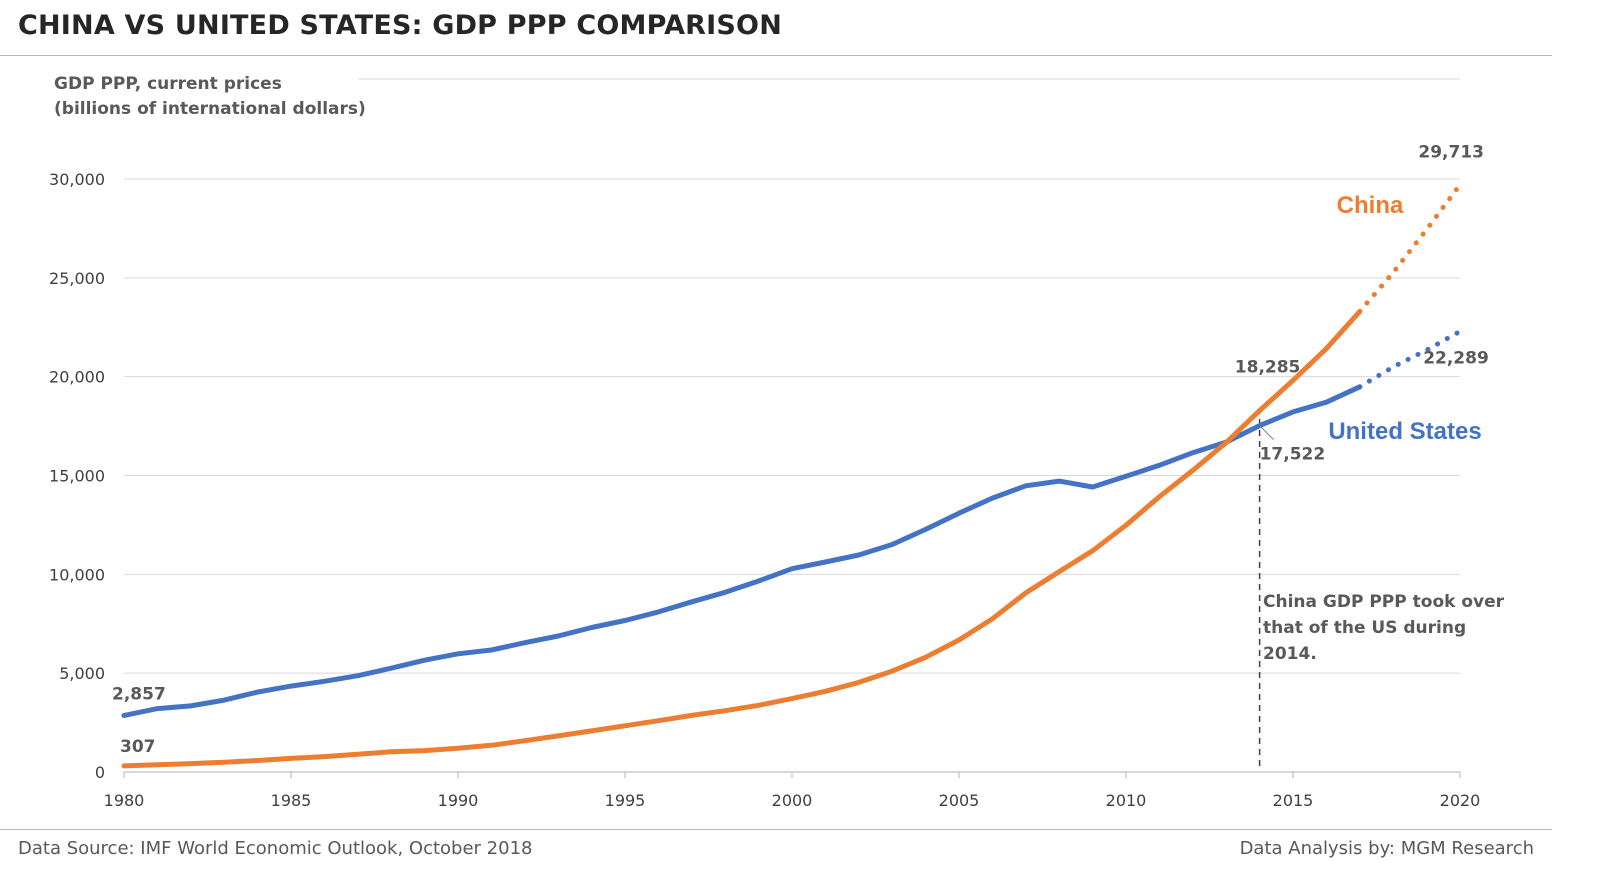 The image size is (1602, 890). Describe the element at coordinates (1404, 431) in the screenshot. I see `legend-label-us: United States` at that location.